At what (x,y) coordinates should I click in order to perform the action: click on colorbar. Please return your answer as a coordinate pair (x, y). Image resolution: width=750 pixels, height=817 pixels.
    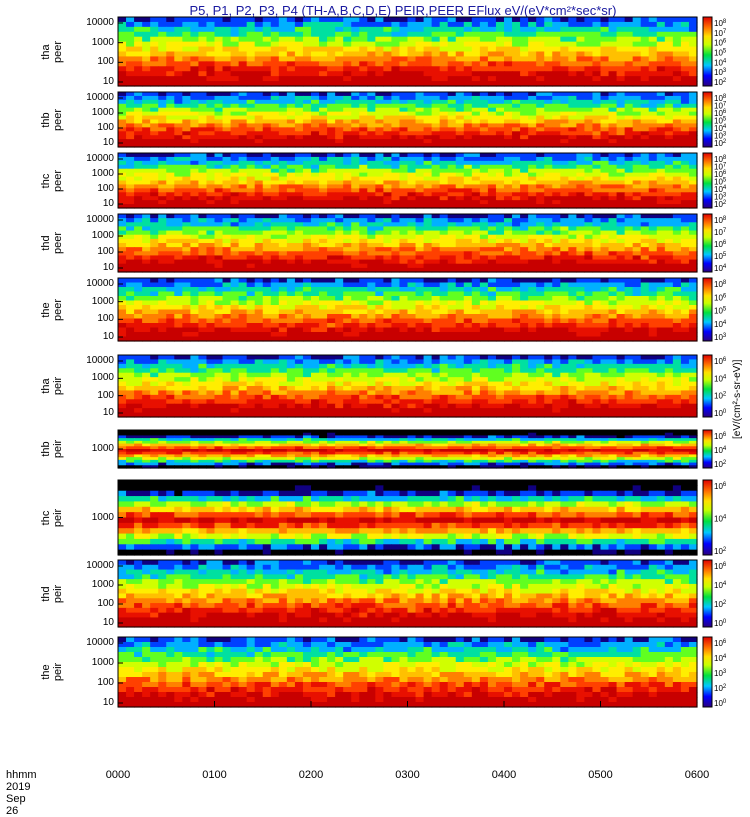
    Looking at the image, I should click on (707, 51).